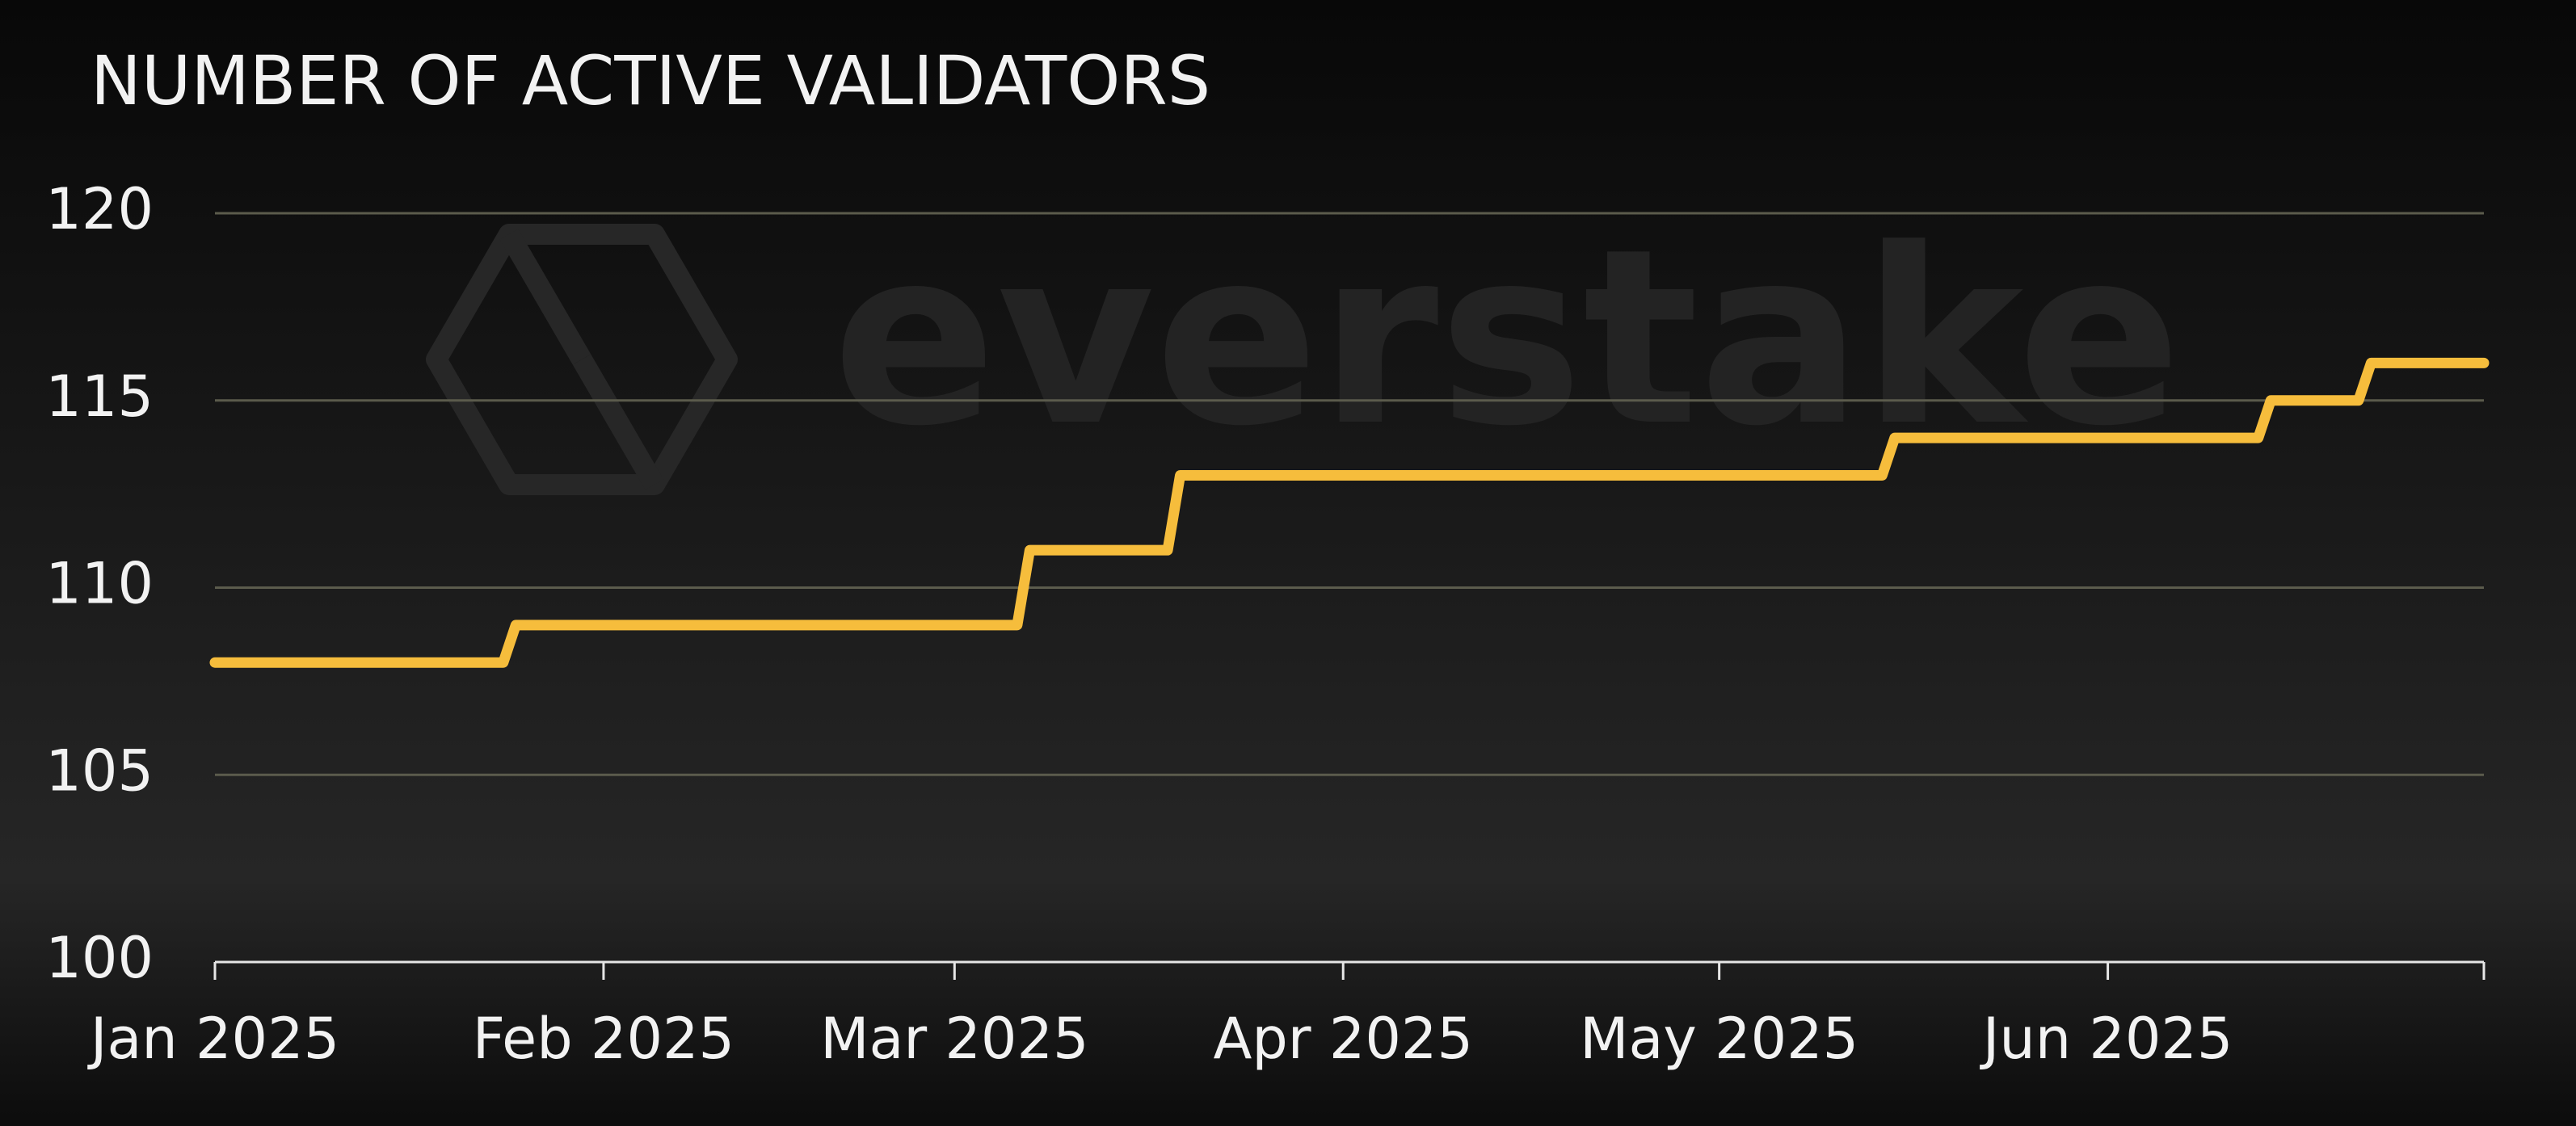  I want to click on y-tick-label: 105, so click(99, 770).